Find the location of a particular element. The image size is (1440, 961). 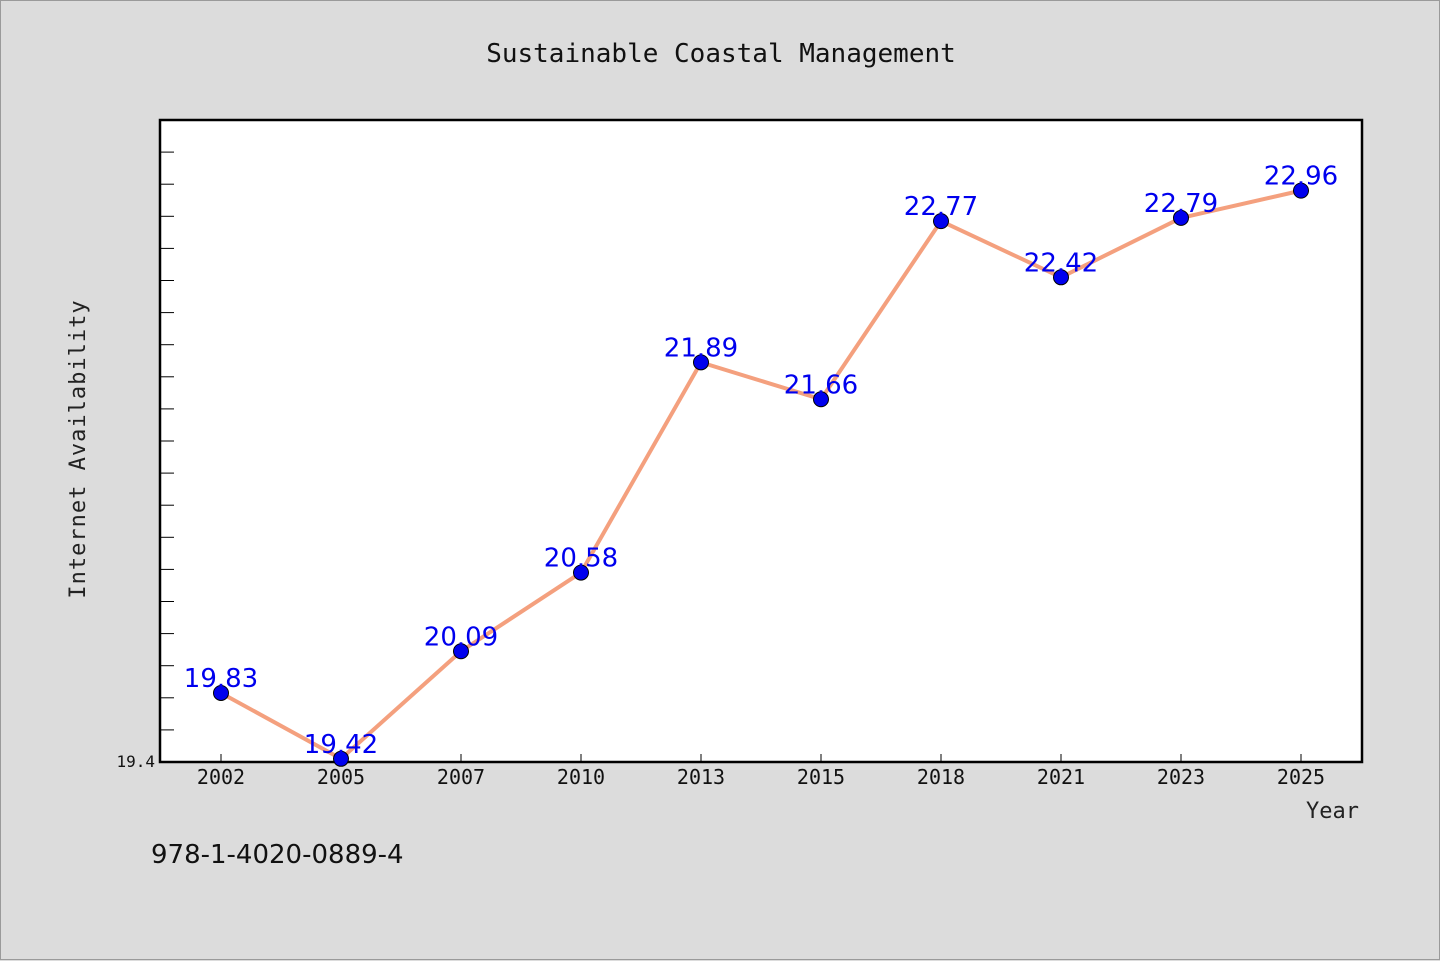

x-tick-label: 2023 is located at coordinates (1181, 777).